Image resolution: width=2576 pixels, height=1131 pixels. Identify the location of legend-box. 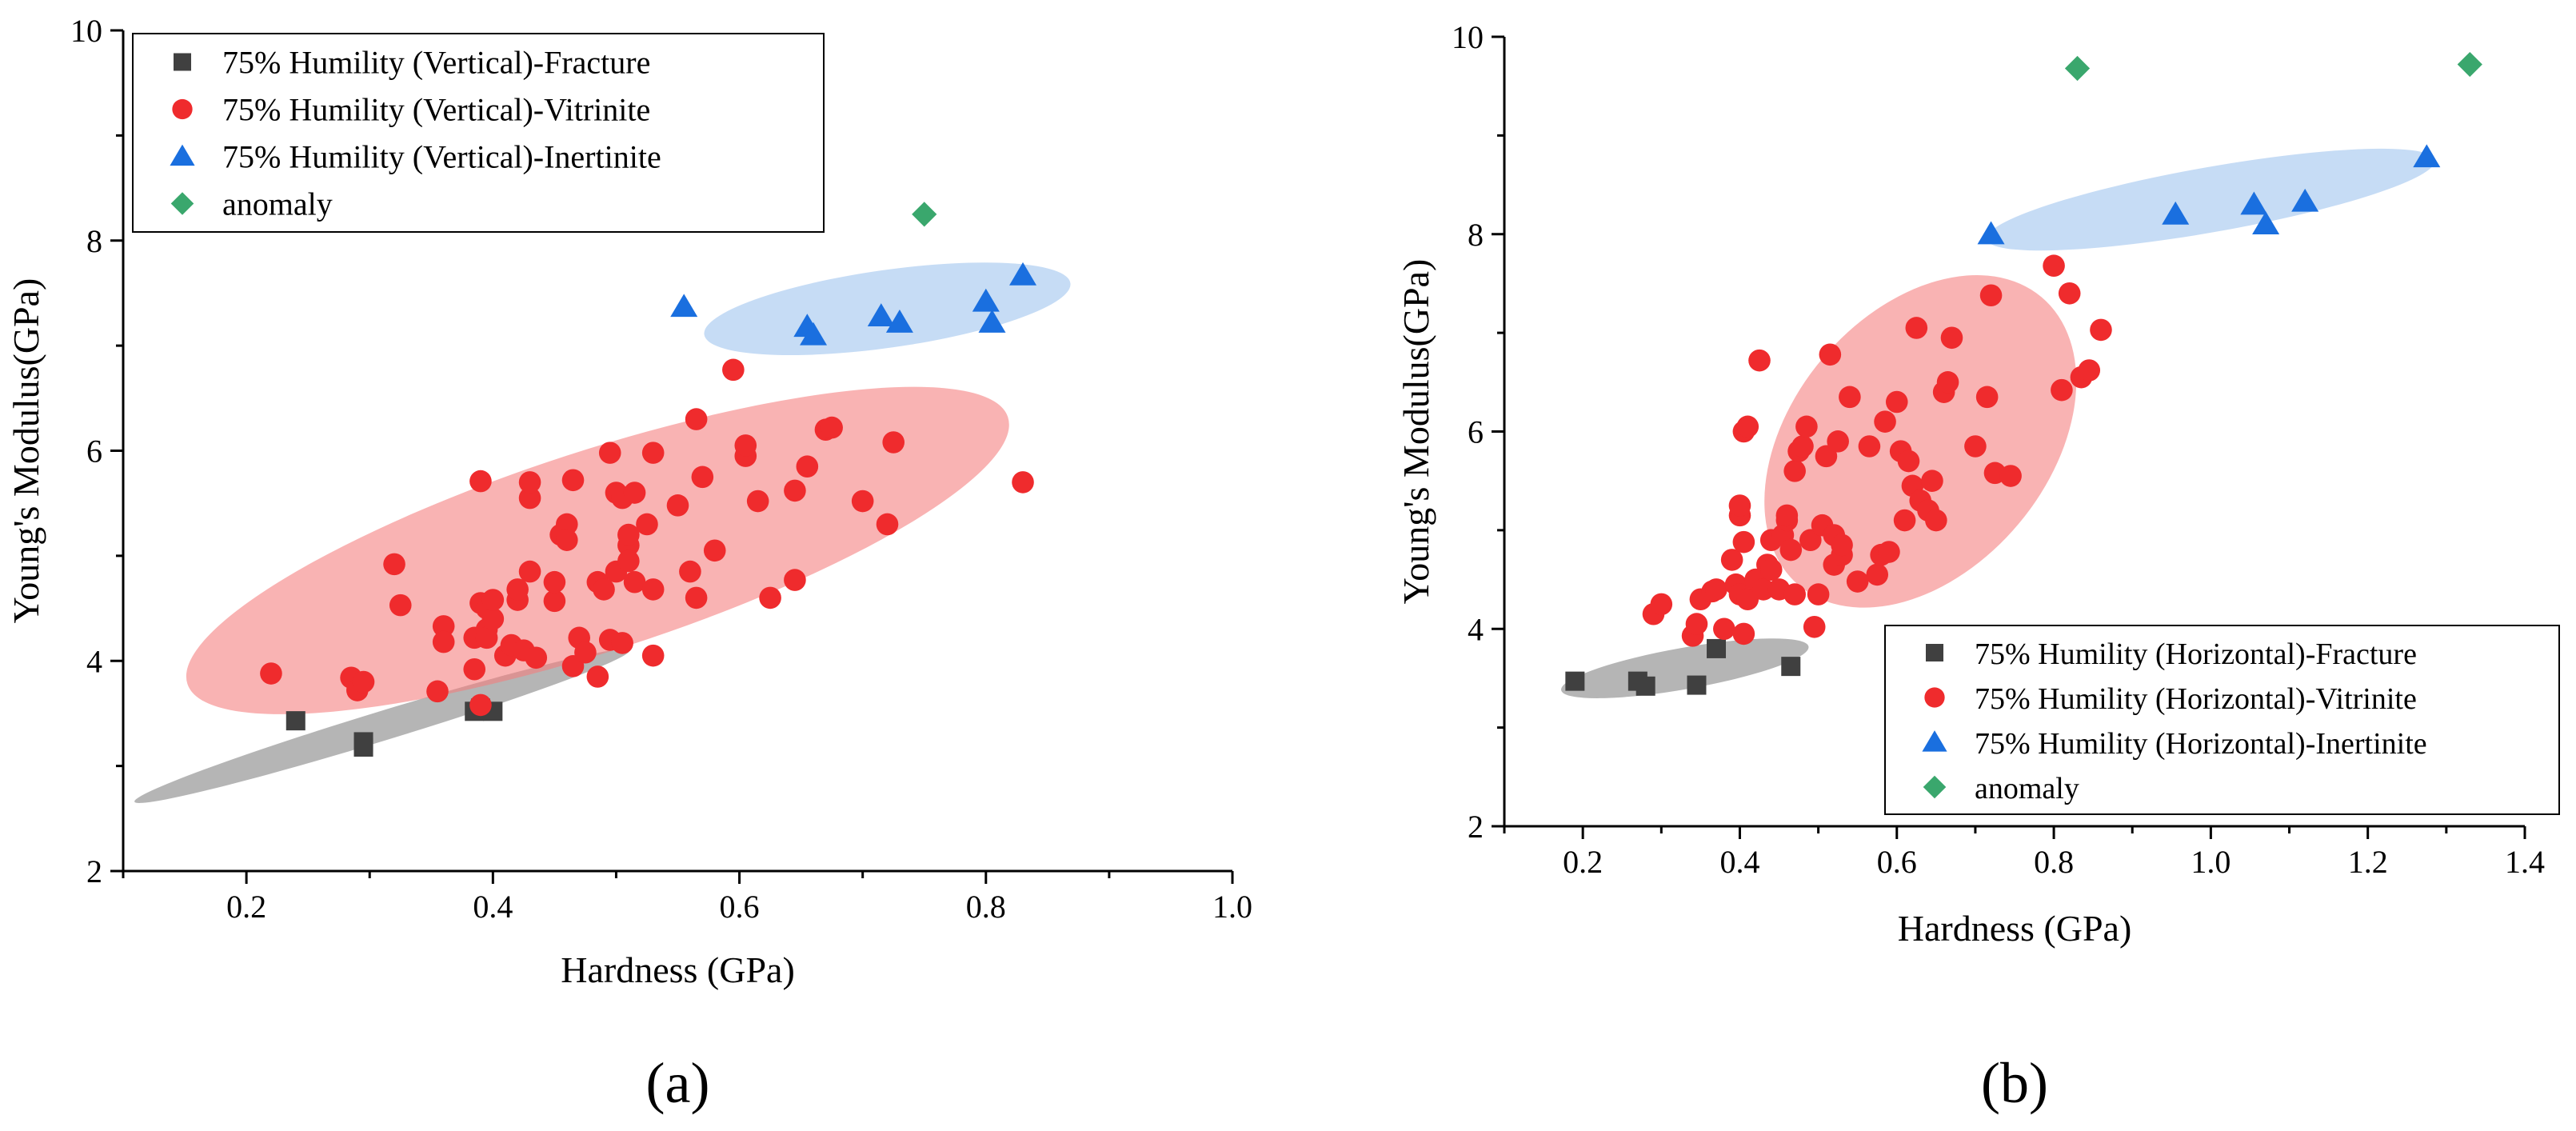
(479, 133).